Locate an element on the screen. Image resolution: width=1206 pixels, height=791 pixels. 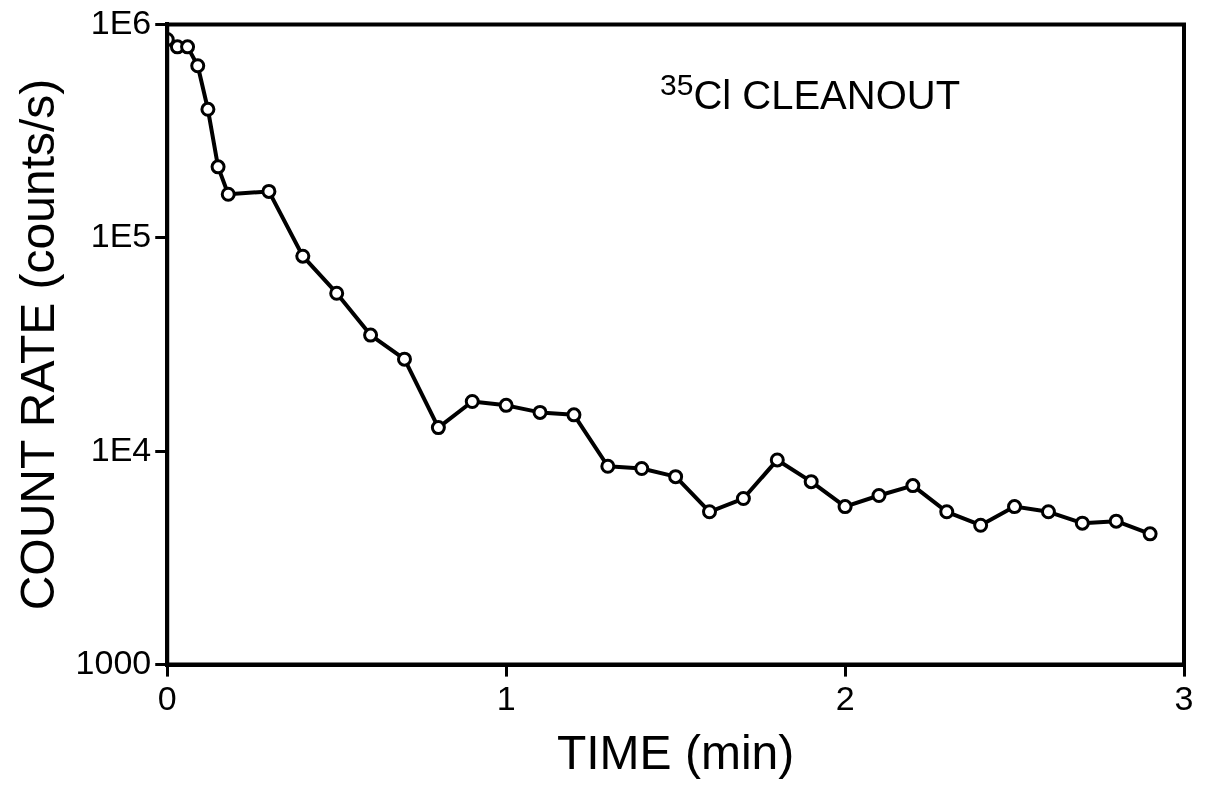
y-tick-label: 1000 is located at coordinates (113, 661).